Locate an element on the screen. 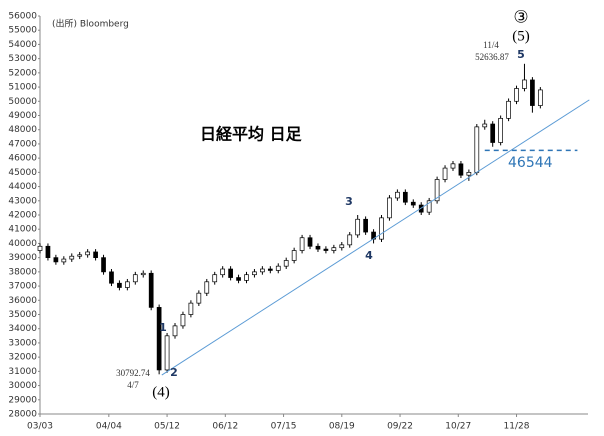 The width and height of the screenshot is (604, 436). high-label: 52636.87 is located at coordinates (492, 57).